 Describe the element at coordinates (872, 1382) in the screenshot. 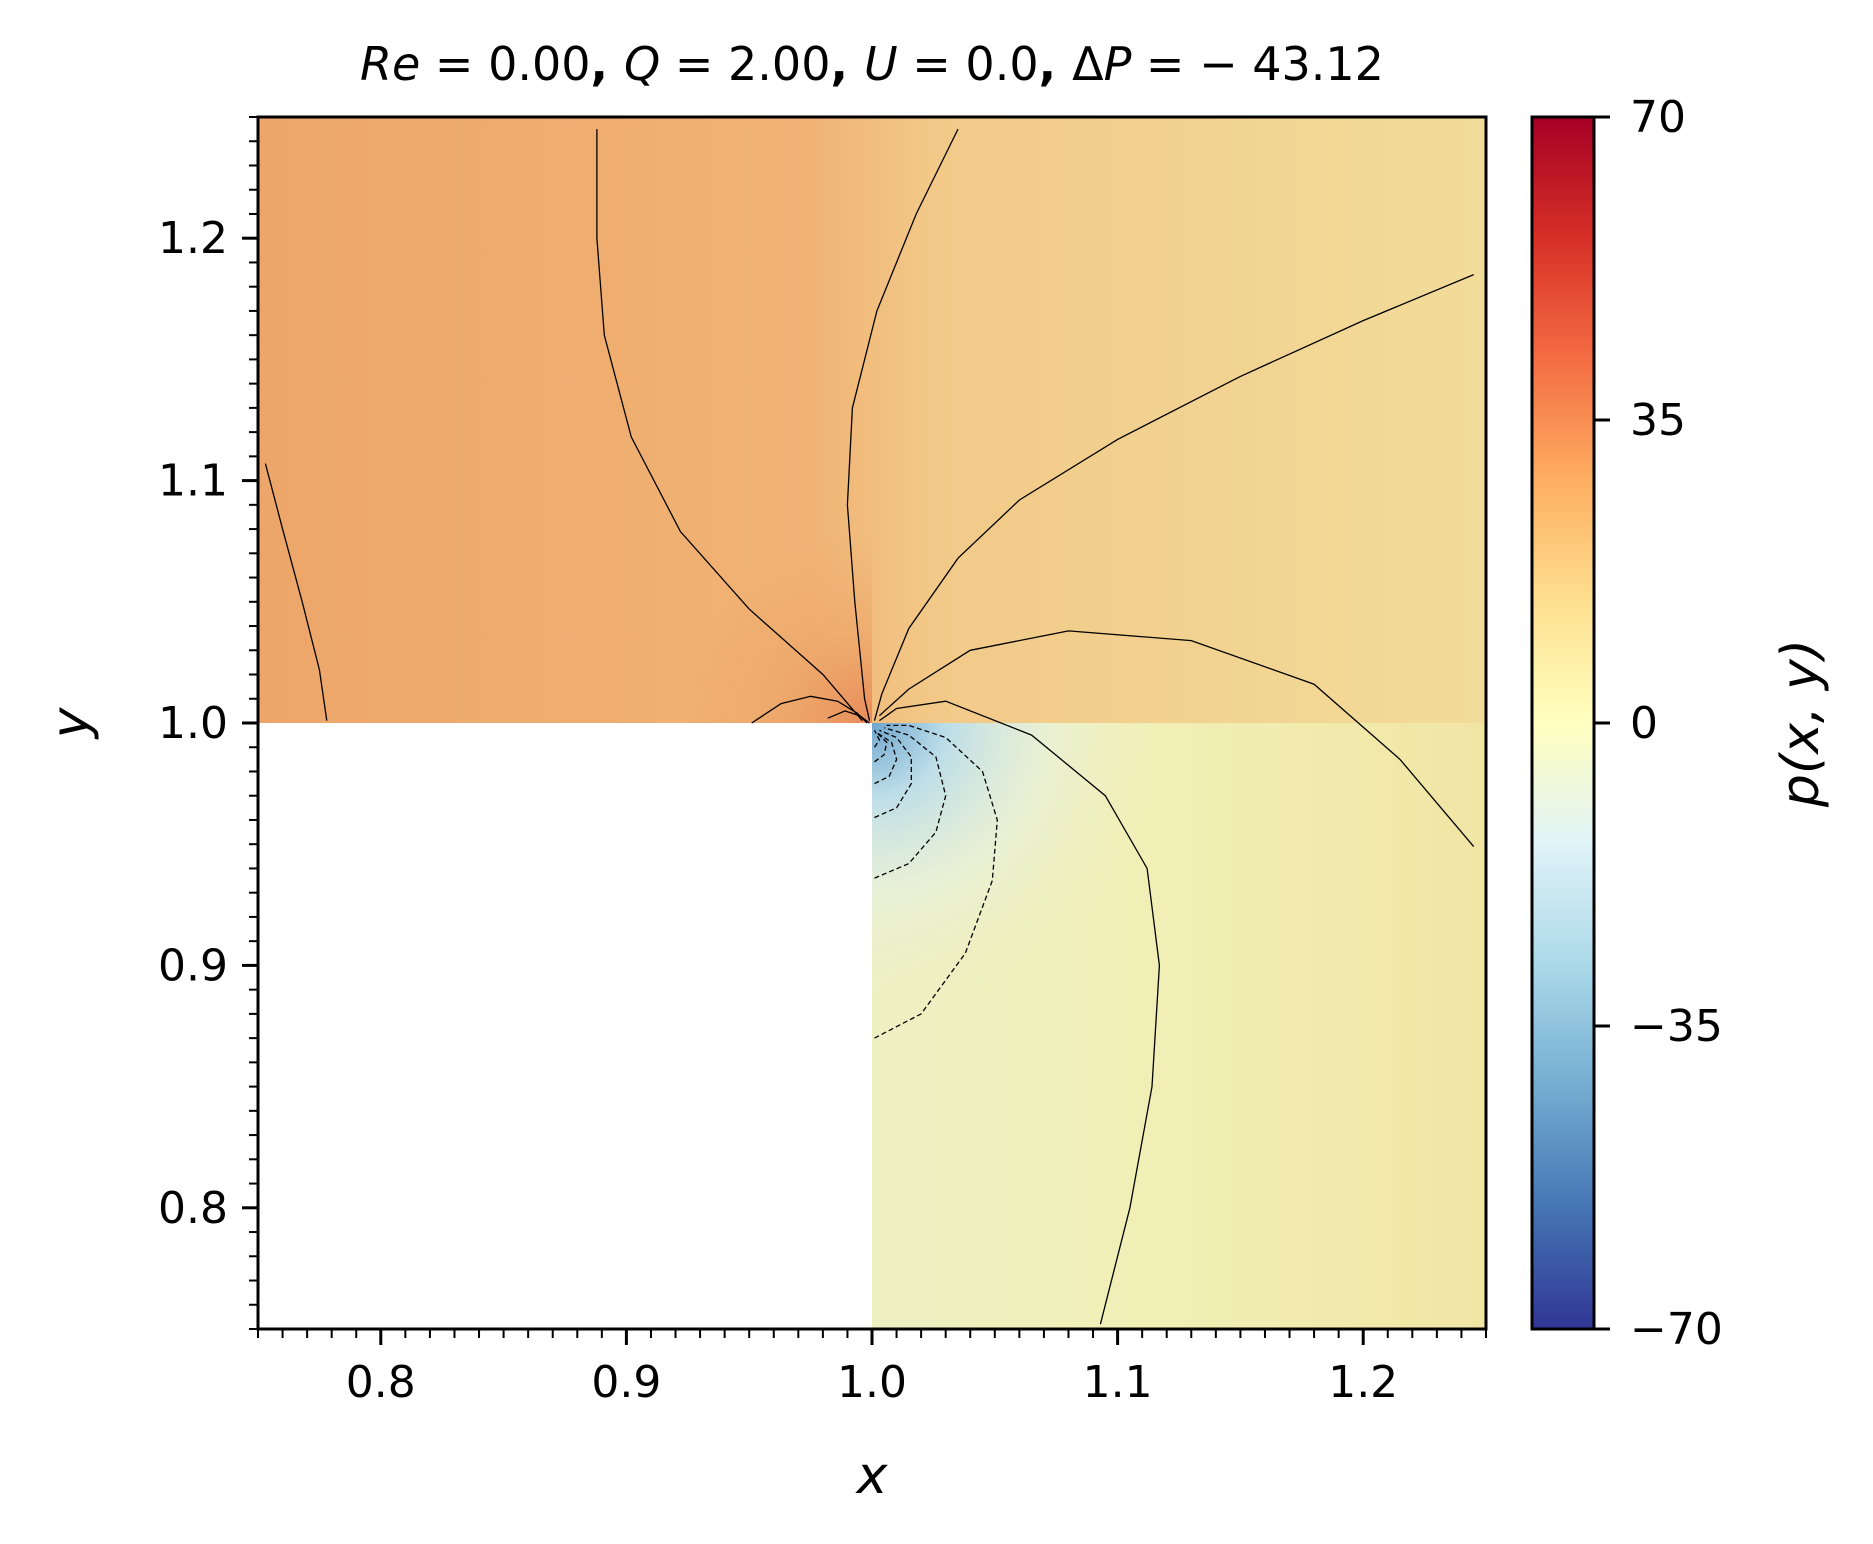

I see `x-tick-label: 1.0` at that location.